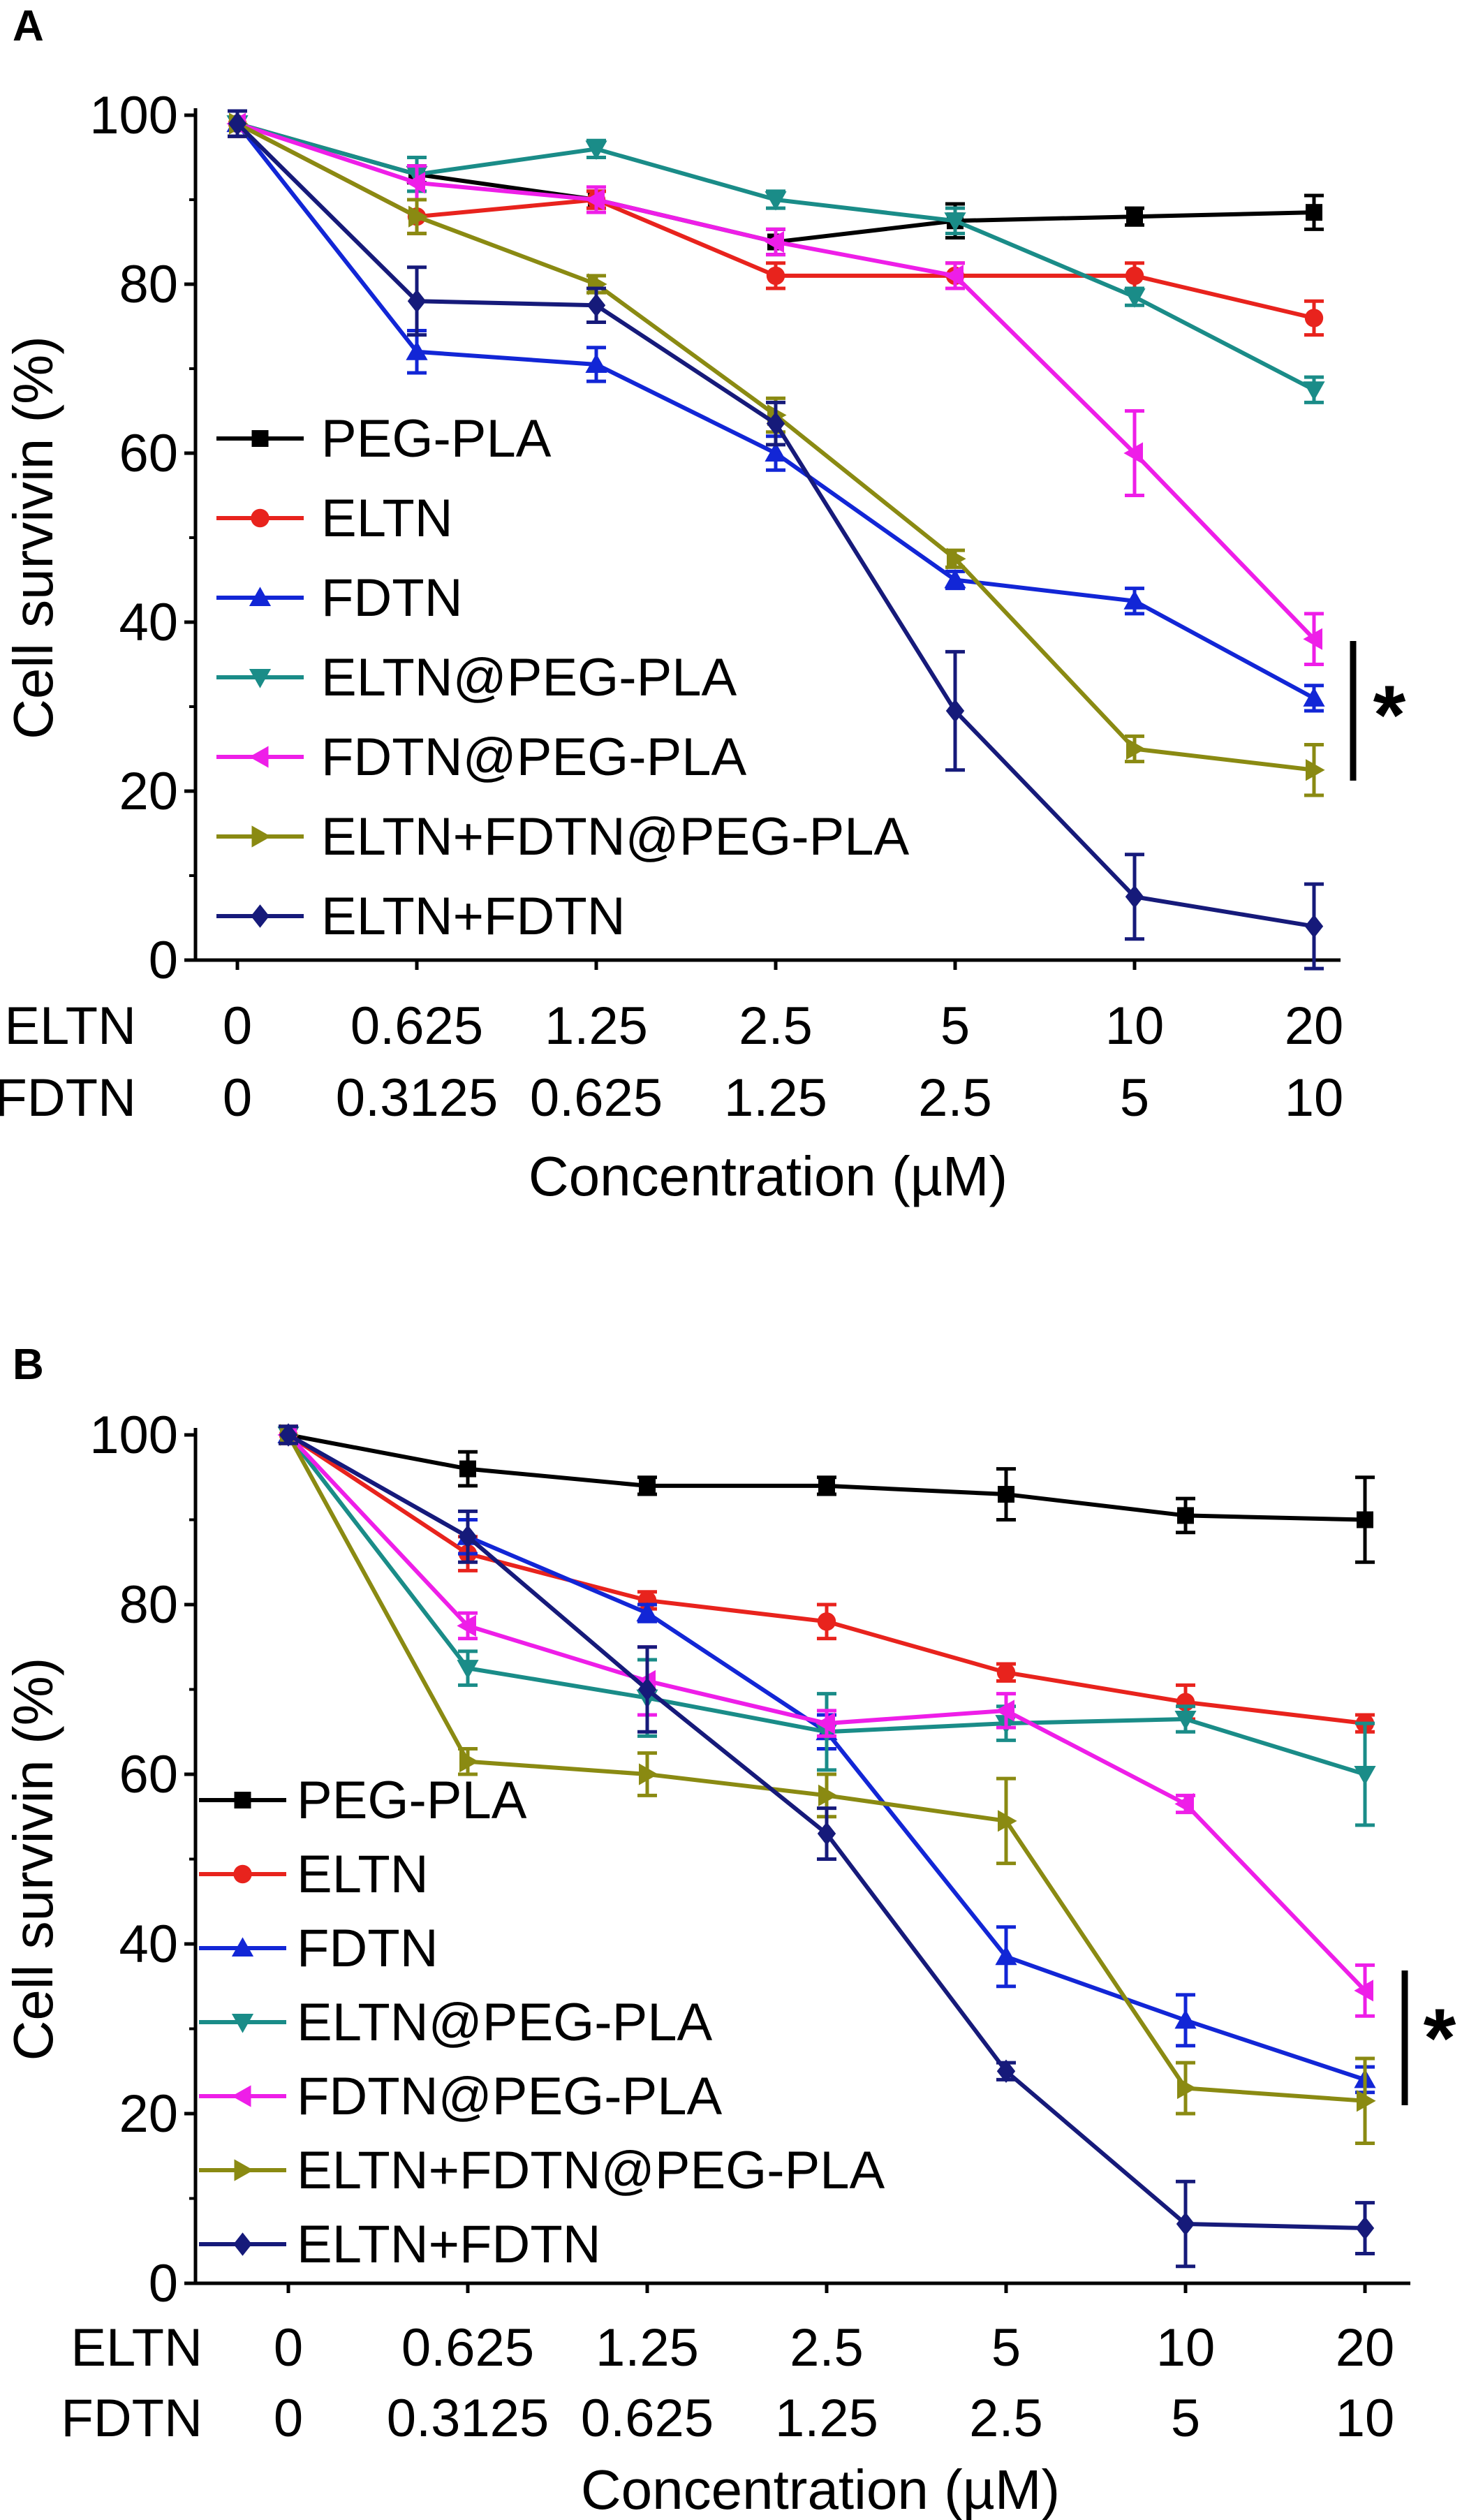  I want to click on panel-letter: B, so click(28, 1365).